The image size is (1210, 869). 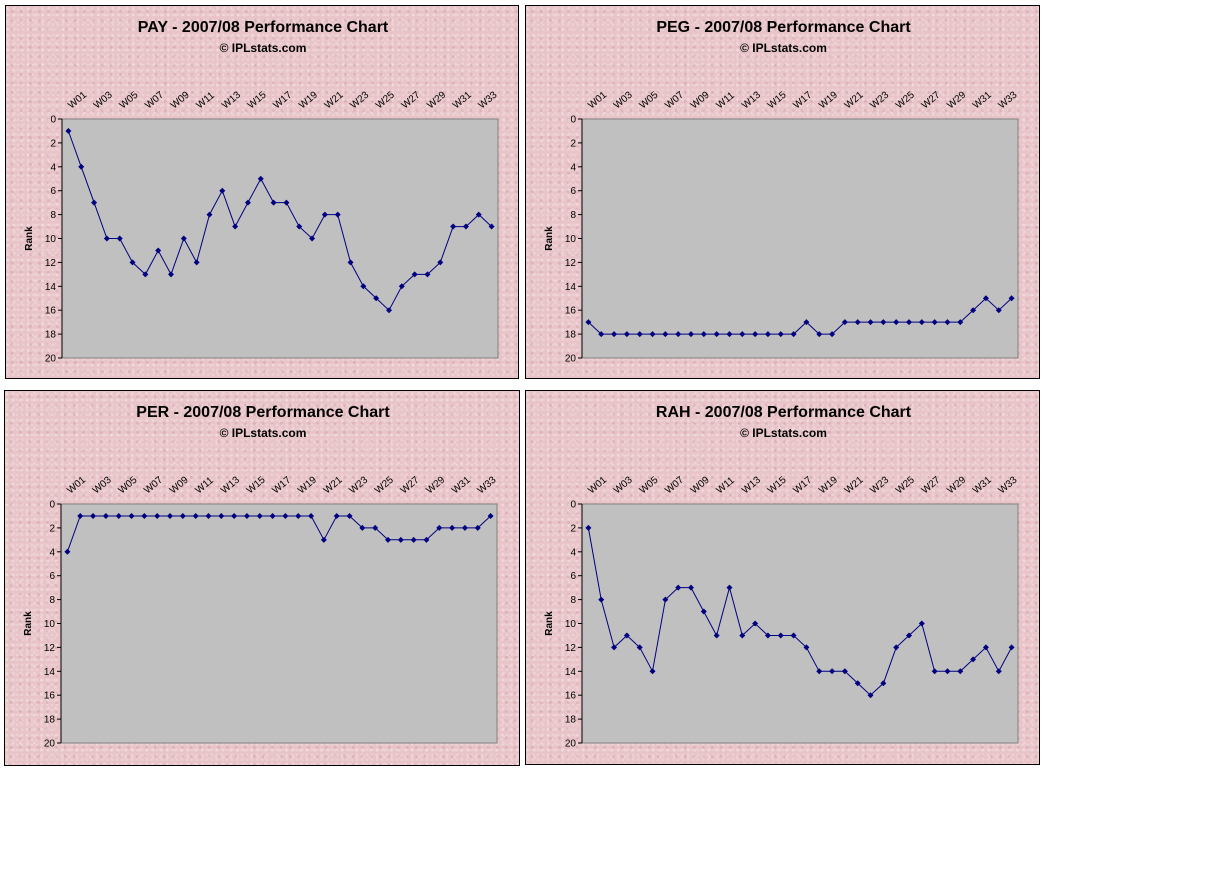 I want to click on x-tick-label: W31, so click(x=982, y=100).